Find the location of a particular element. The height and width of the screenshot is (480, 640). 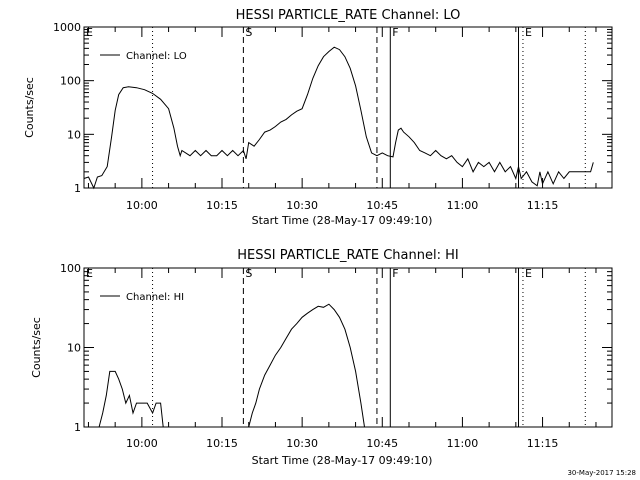

chart-title: HESSI PARTICLE_RATE Channel: LO is located at coordinates (348, 15).